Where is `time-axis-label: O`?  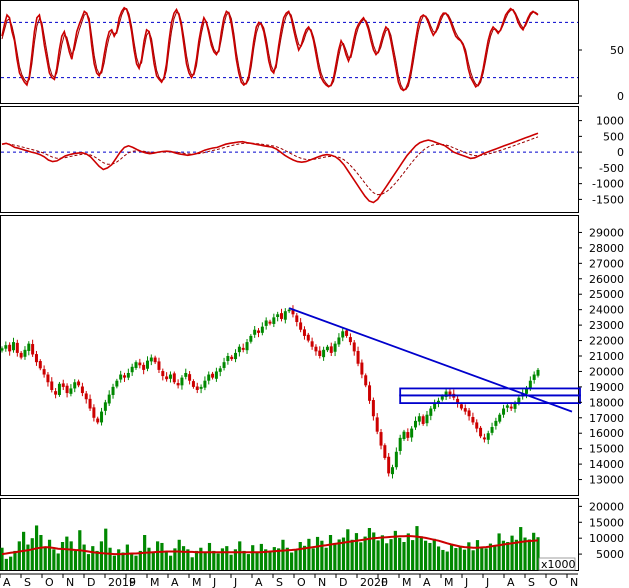
time-axis-label: O is located at coordinates (553, 582).